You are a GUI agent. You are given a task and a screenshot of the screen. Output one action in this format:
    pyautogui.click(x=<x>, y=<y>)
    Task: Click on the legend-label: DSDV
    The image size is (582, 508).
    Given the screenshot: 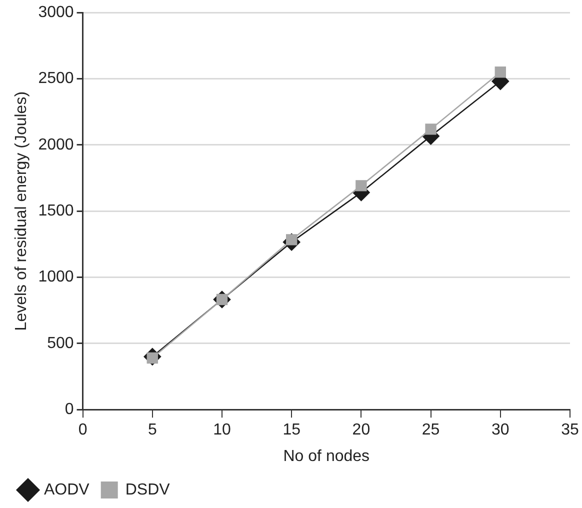 What is the action you would take?
    pyautogui.click(x=147, y=489)
    